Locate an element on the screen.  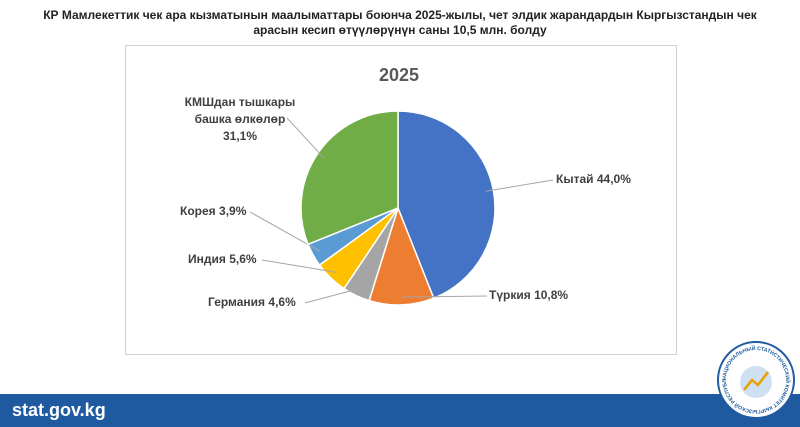
data-label: Индия 5,6% is located at coordinates (222, 259).